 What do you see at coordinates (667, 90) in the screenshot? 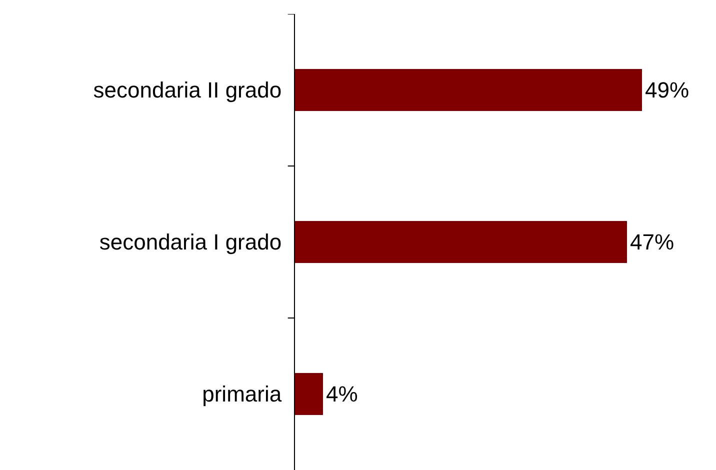
I see `data-label: 49%` at bounding box center [667, 90].